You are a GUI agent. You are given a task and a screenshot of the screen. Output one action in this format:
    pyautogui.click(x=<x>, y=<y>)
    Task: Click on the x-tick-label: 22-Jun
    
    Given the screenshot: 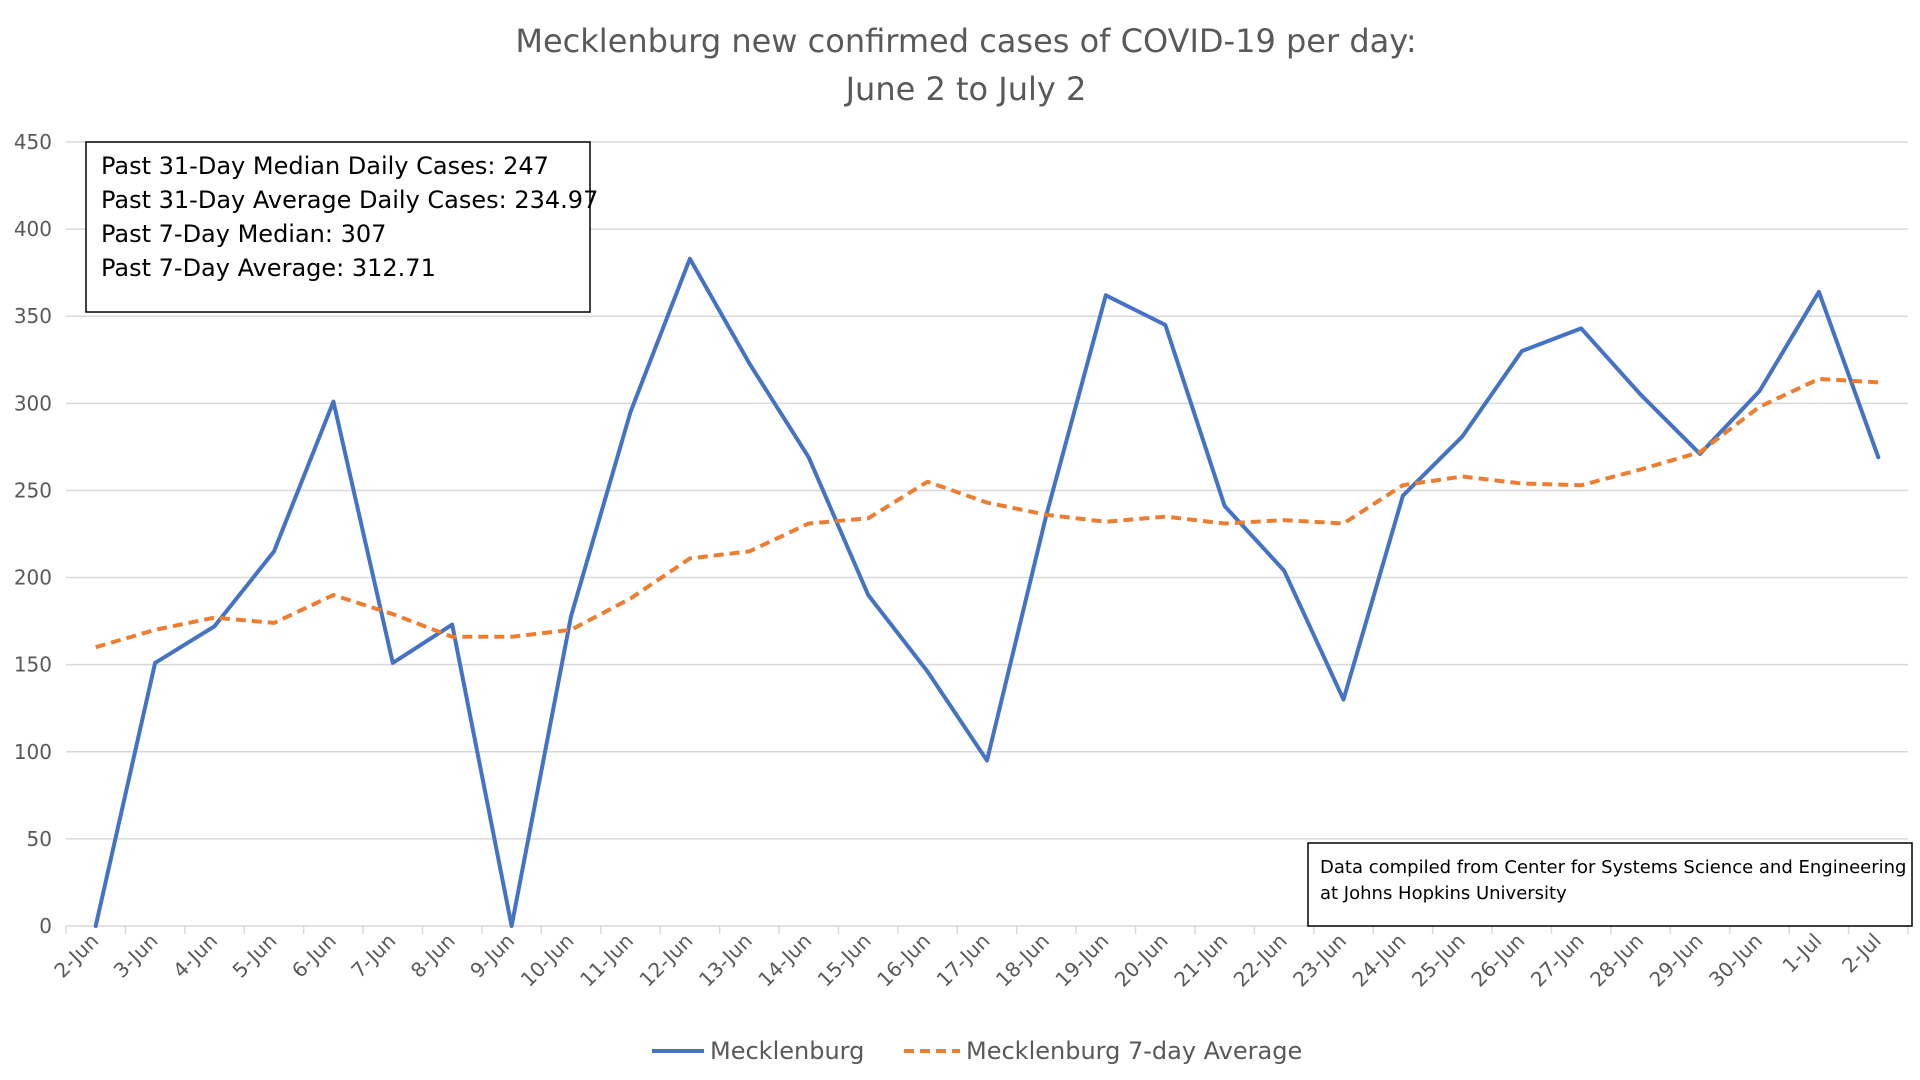 What is the action you would take?
    pyautogui.click(x=1260, y=960)
    